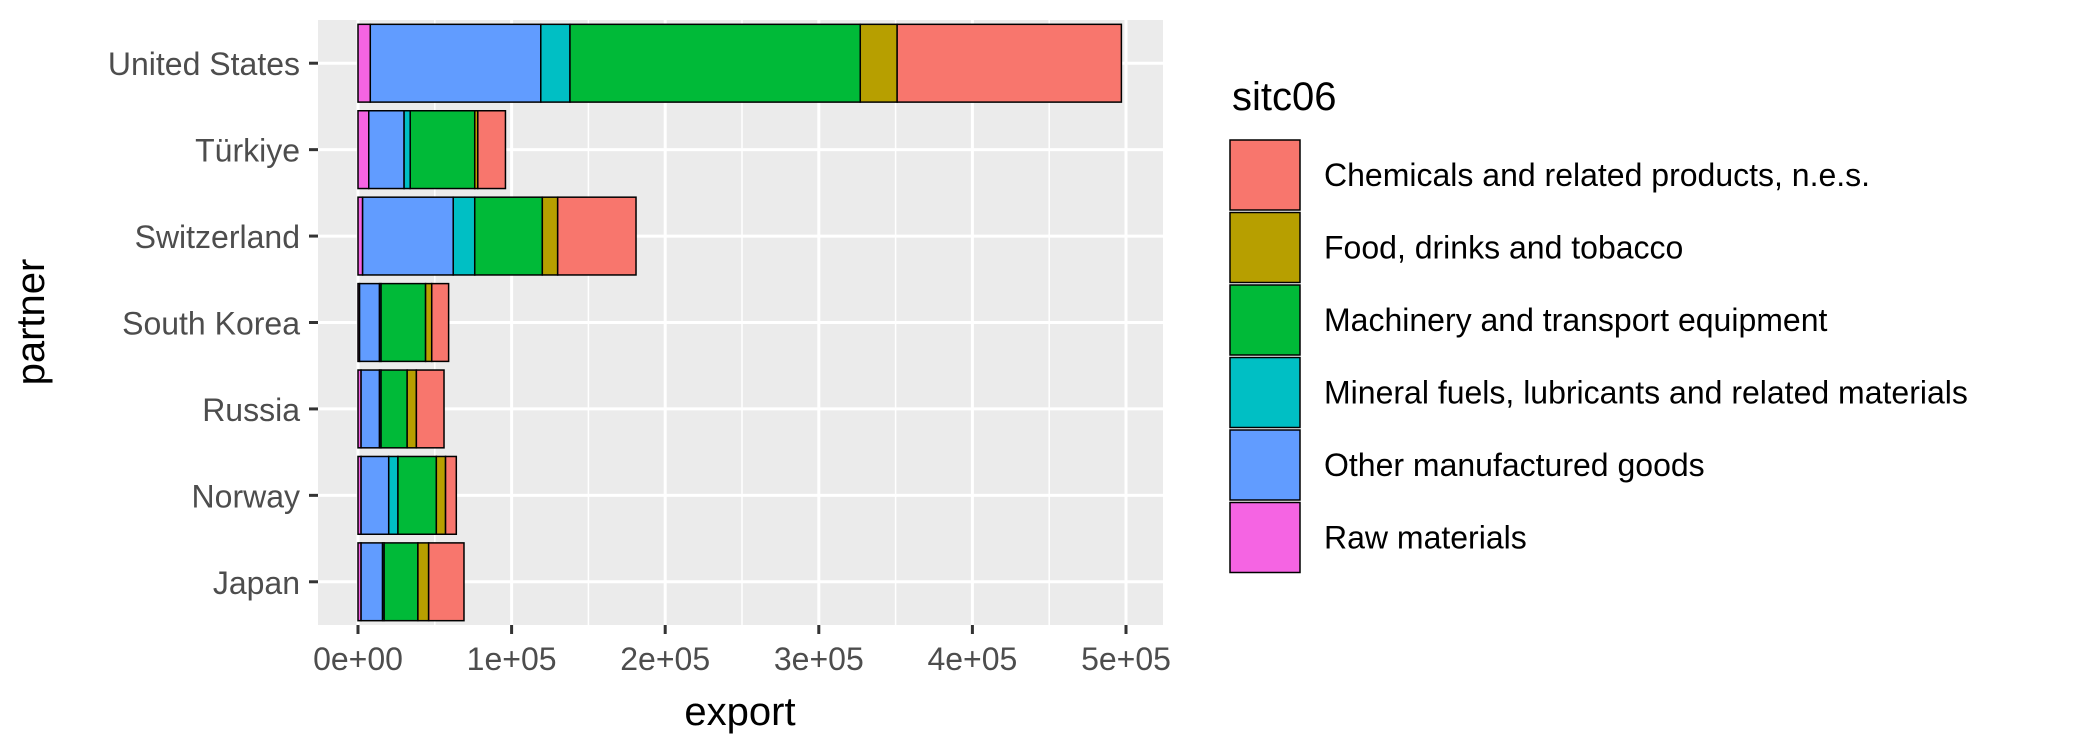 Image resolution: width=2100 pixels, height=750 pixels. Describe the element at coordinates (1425, 538) in the screenshot. I see `legend-label: Raw materials` at that location.